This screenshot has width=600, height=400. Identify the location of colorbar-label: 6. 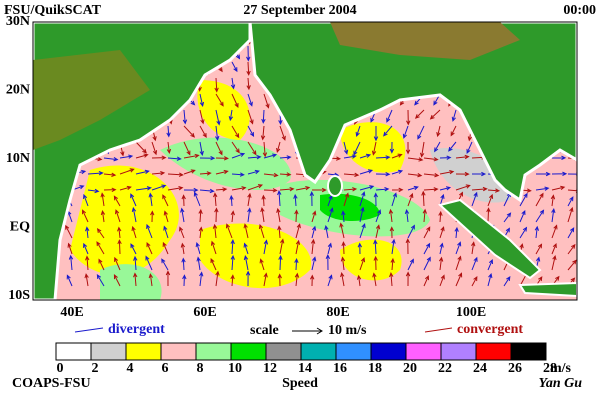
(165, 368).